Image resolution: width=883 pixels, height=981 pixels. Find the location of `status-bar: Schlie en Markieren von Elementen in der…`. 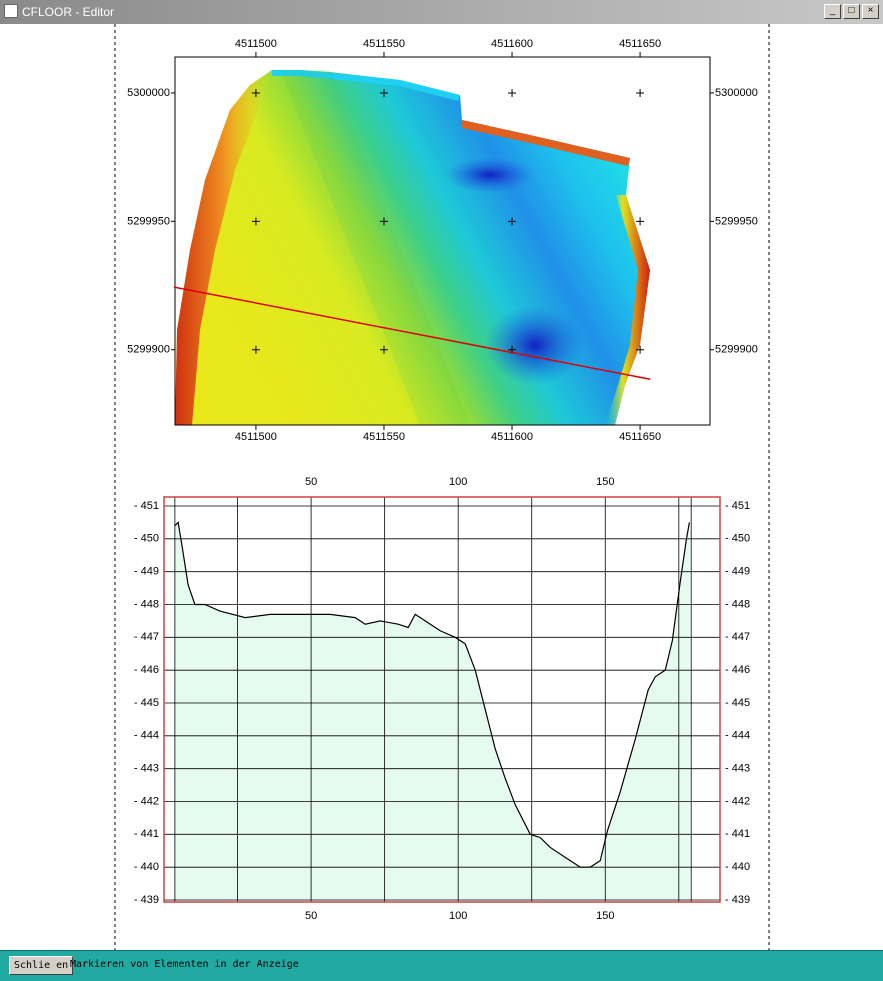

status-bar: Schlie en Markieren von Elementen in der… is located at coordinates (441, 965).